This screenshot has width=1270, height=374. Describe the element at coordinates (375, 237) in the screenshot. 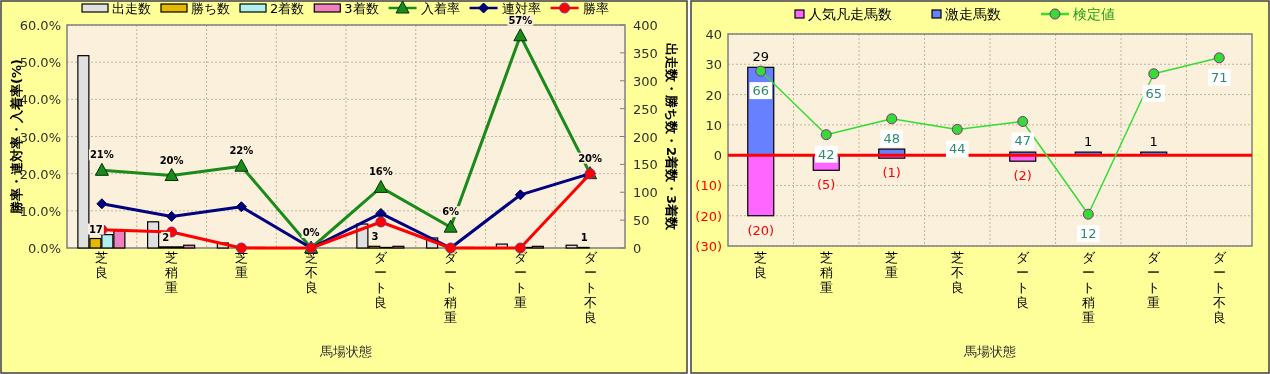

I see `data-label: 3` at that location.